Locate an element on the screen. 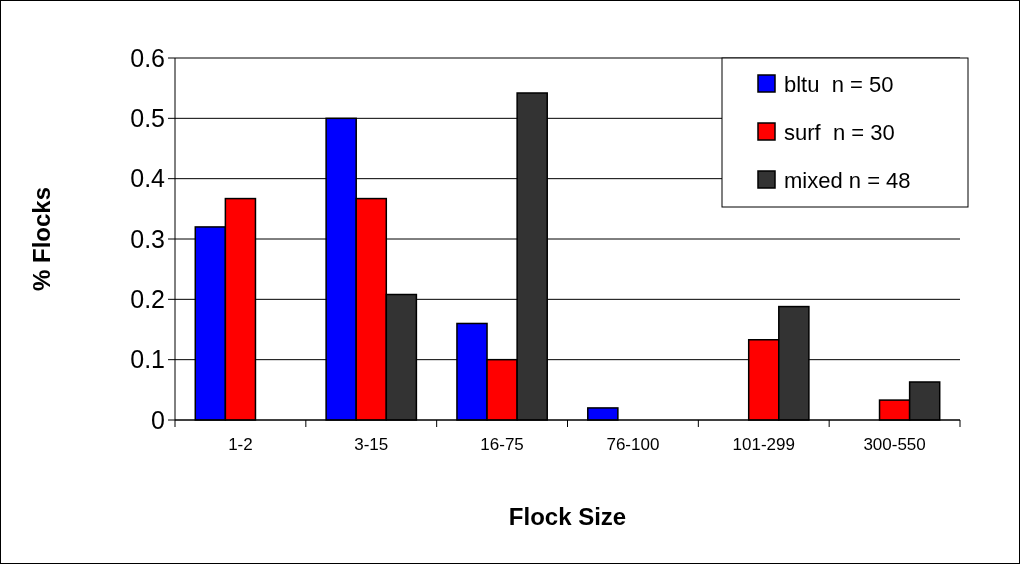 This screenshot has height=565, width=1021. legend-label: bltu n = 50 is located at coordinates (839, 84).